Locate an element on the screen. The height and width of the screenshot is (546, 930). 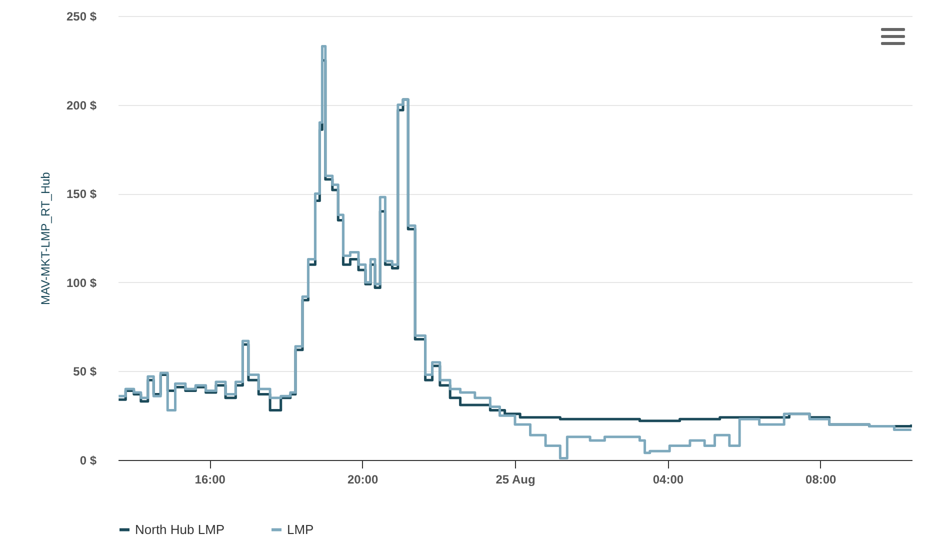
x-tick-label: 16:00 is located at coordinates (210, 479).